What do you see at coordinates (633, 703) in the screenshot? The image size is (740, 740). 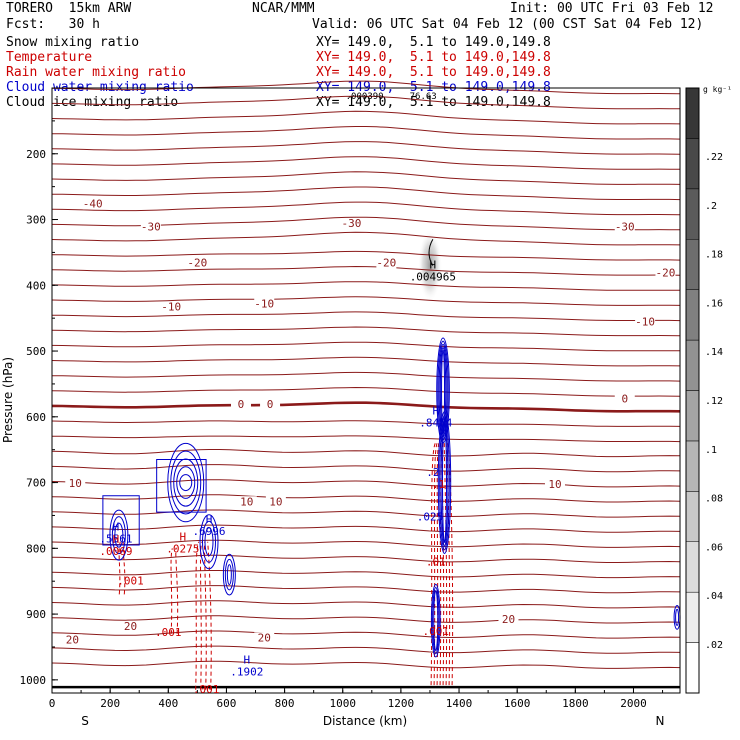 I see `x-tick-label: 2000` at bounding box center [633, 703].